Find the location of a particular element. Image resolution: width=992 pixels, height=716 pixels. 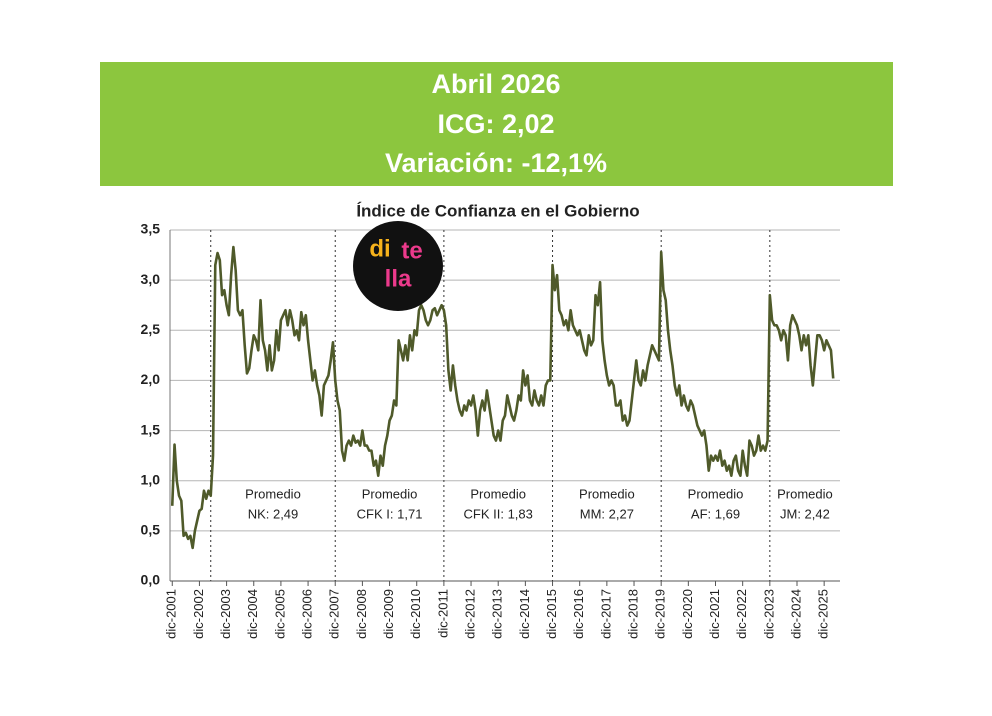

header-banner is located at coordinates (496, 124).